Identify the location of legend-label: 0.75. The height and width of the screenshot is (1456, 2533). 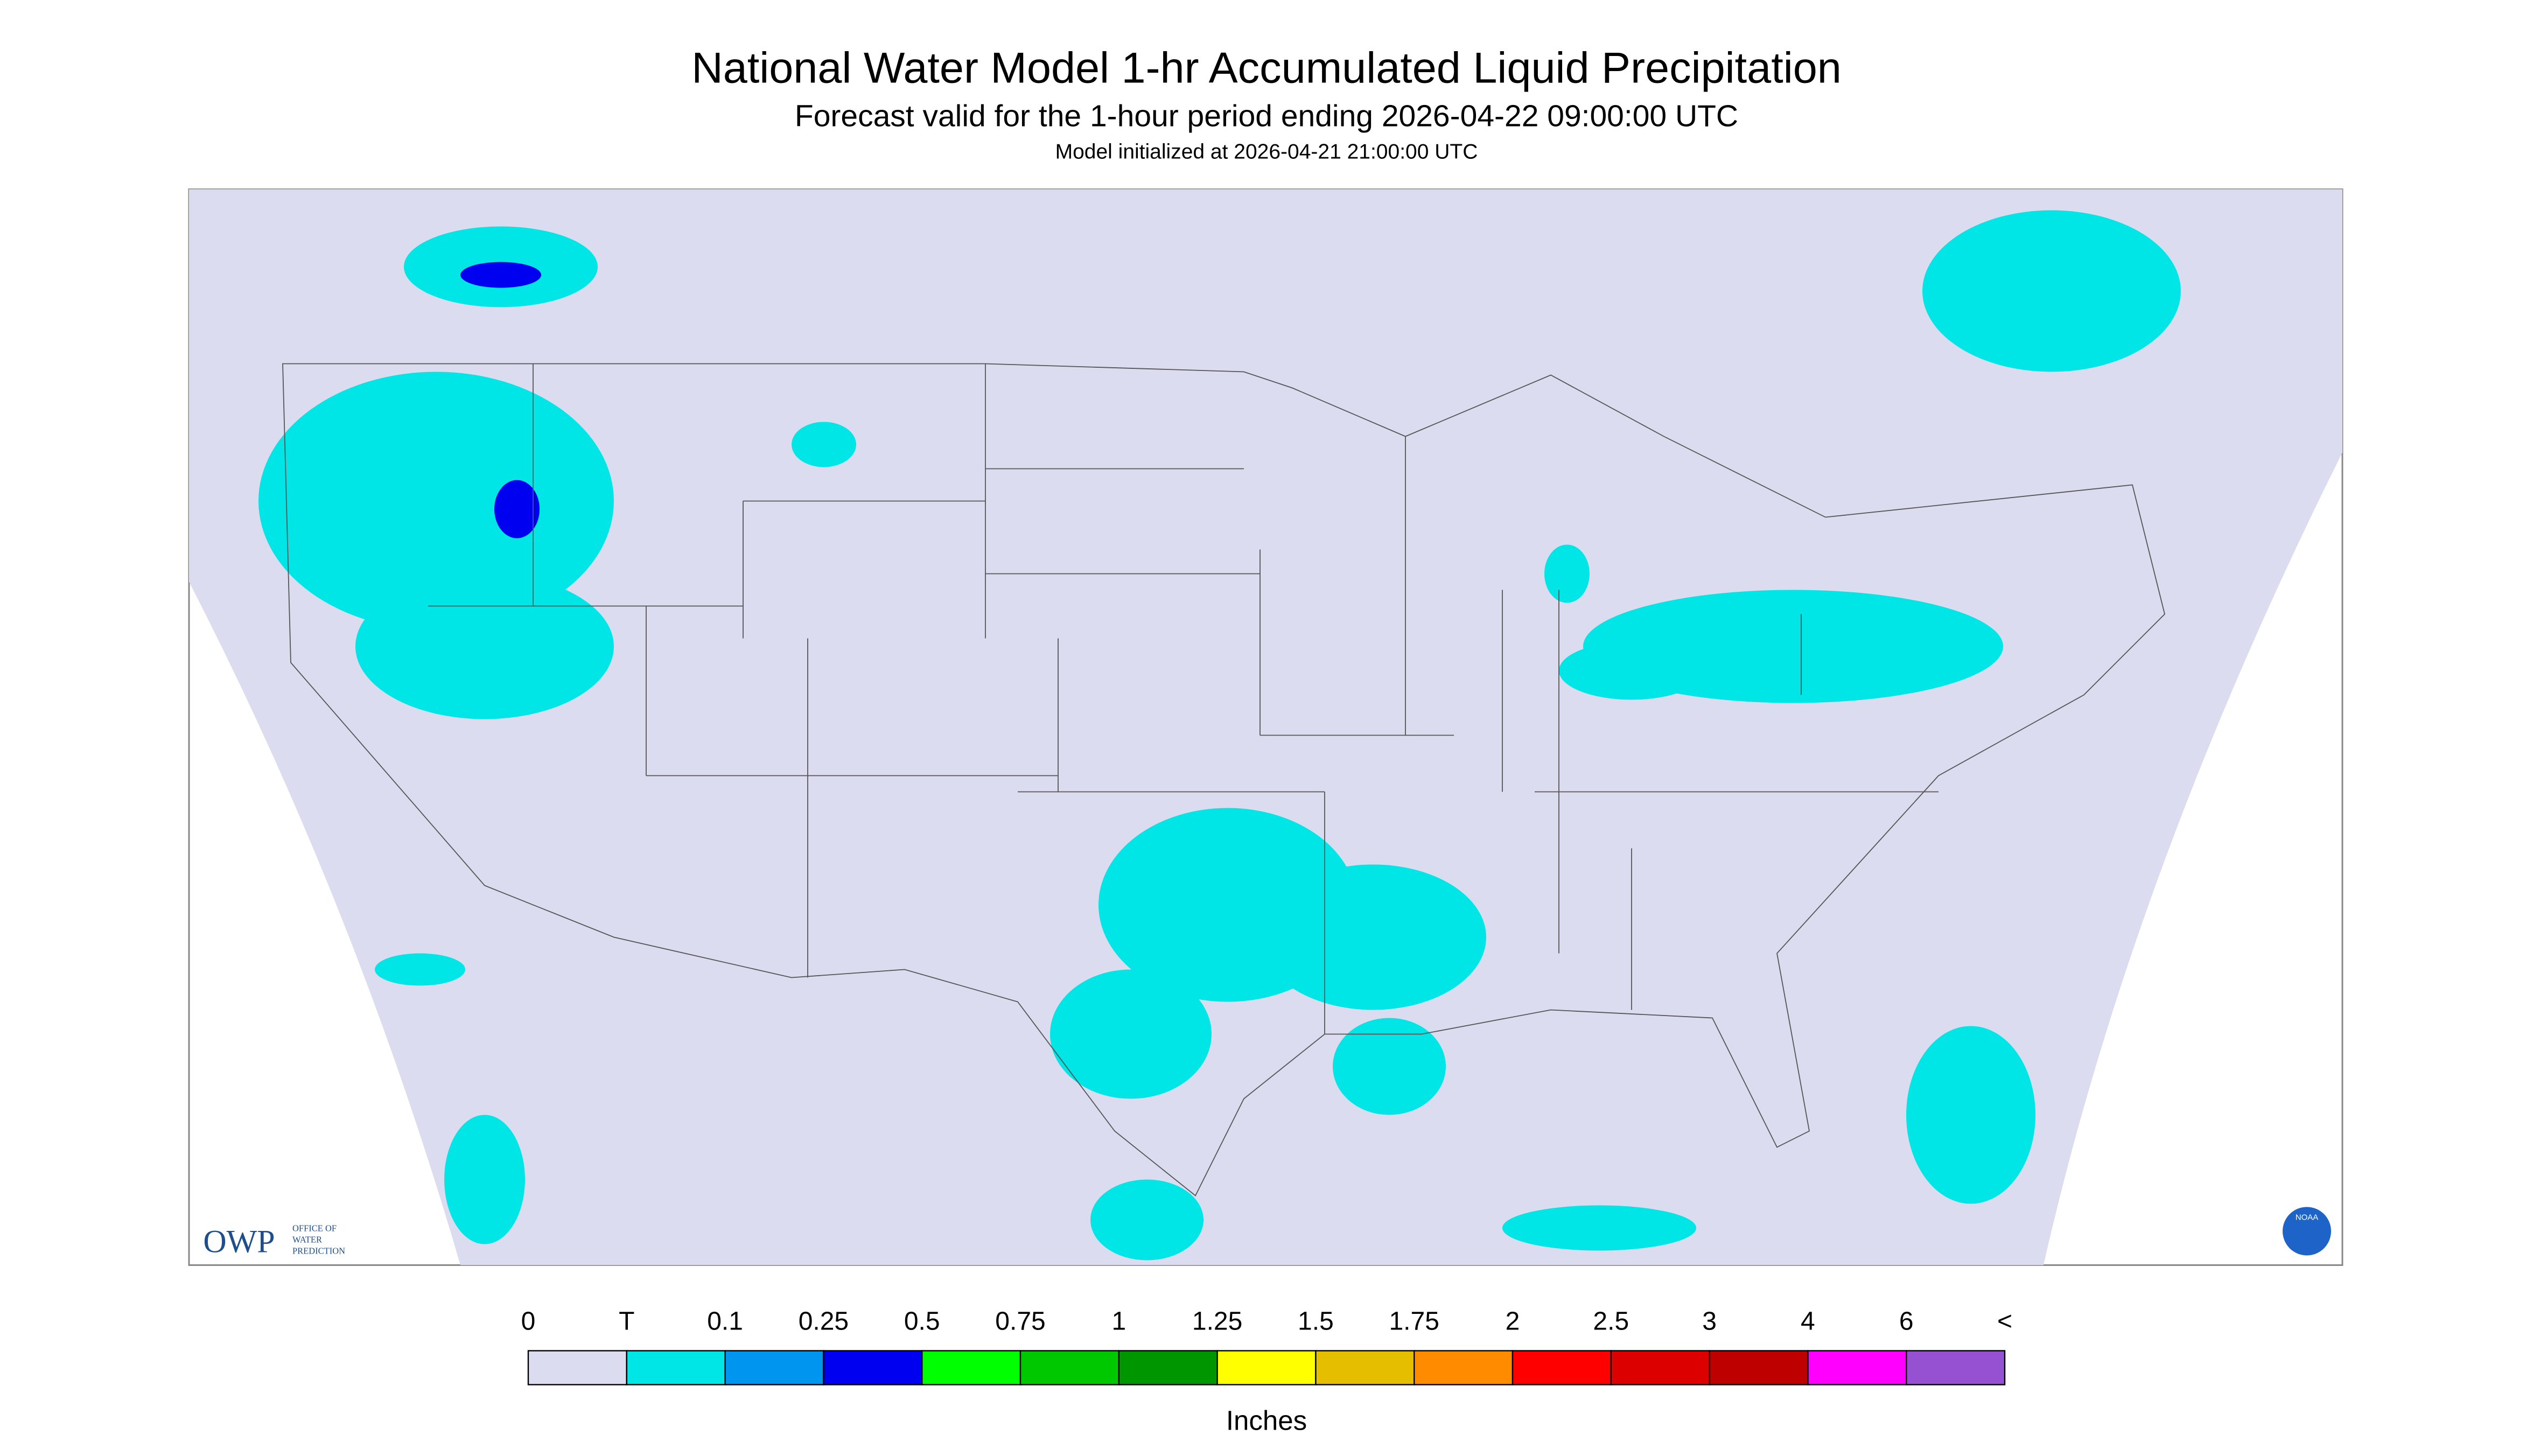
(1020, 1321).